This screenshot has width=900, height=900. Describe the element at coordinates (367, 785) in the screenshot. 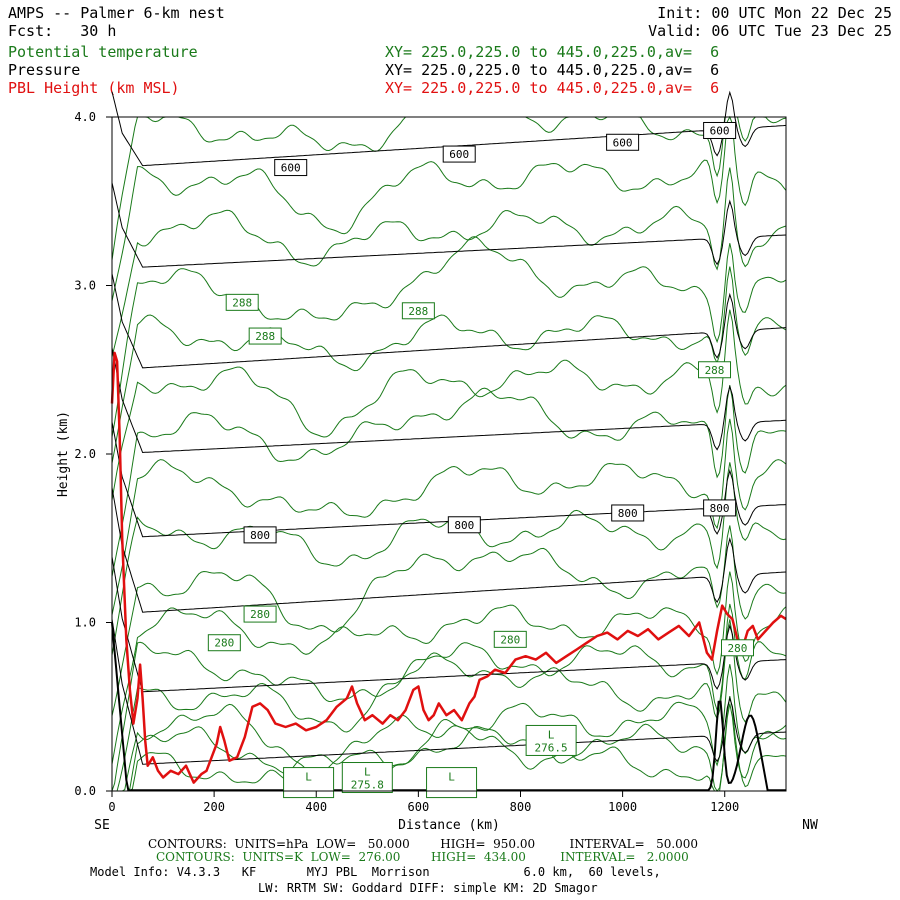

I see `low-center-value: 275.8` at that location.